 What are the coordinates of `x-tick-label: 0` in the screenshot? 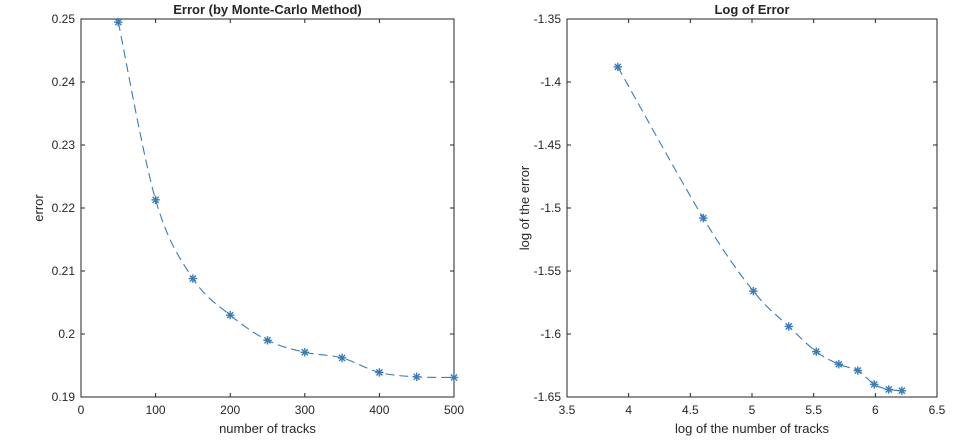 It's located at (81, 410).